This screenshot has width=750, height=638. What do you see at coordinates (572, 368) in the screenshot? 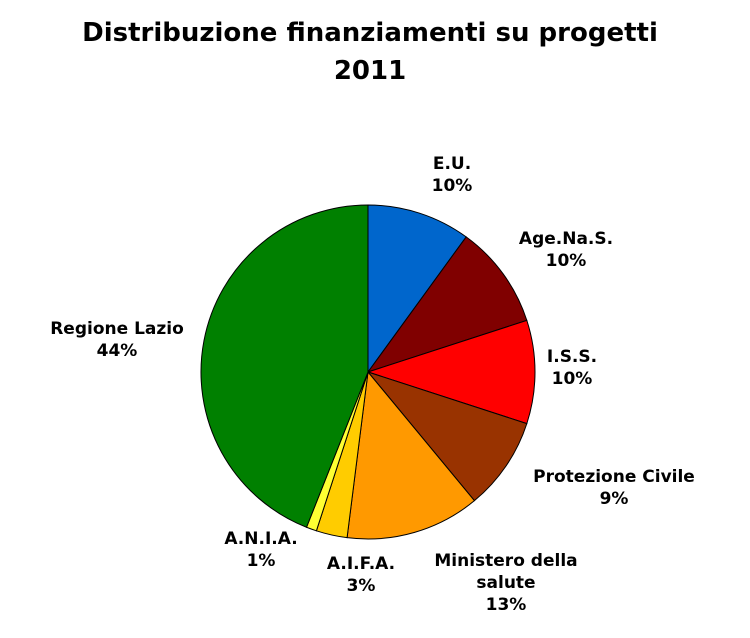
I see `slice-label: I.S.S. 10%` at bounding box center [572, 368].